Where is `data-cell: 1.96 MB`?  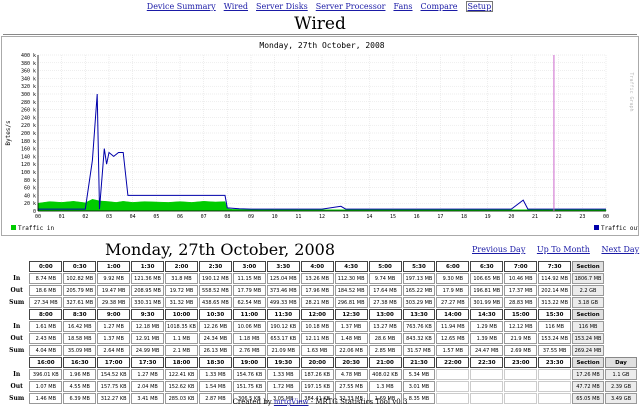
data-cell: 1.96 MB is located at coordinates (80, 374).